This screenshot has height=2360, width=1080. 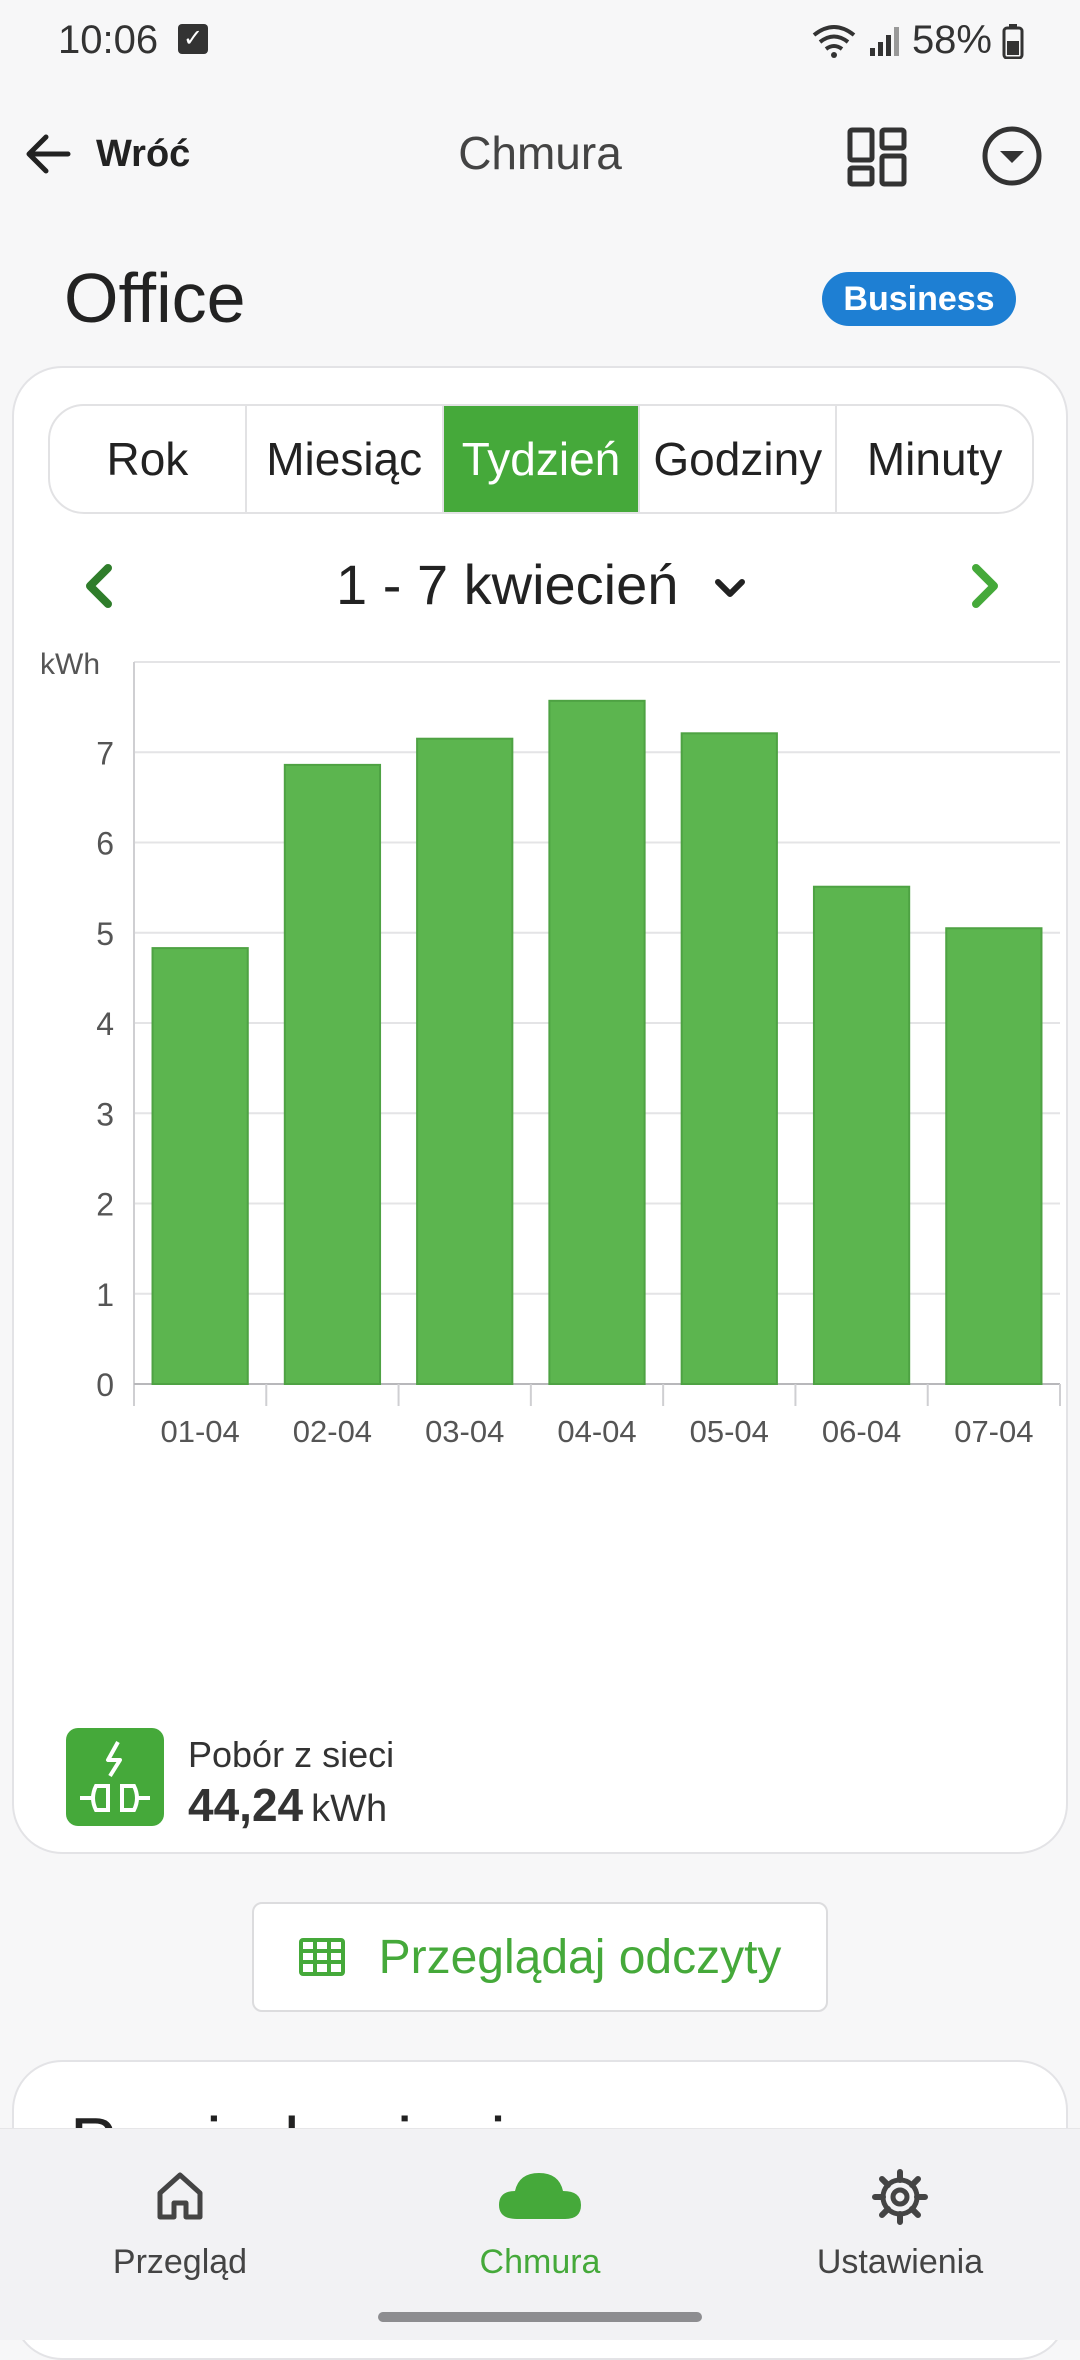 What do you see at coordinates (345, 459) in the screenshot?
I see `tab-miesiac: Miesiąc` at bounding box center [345, 459].